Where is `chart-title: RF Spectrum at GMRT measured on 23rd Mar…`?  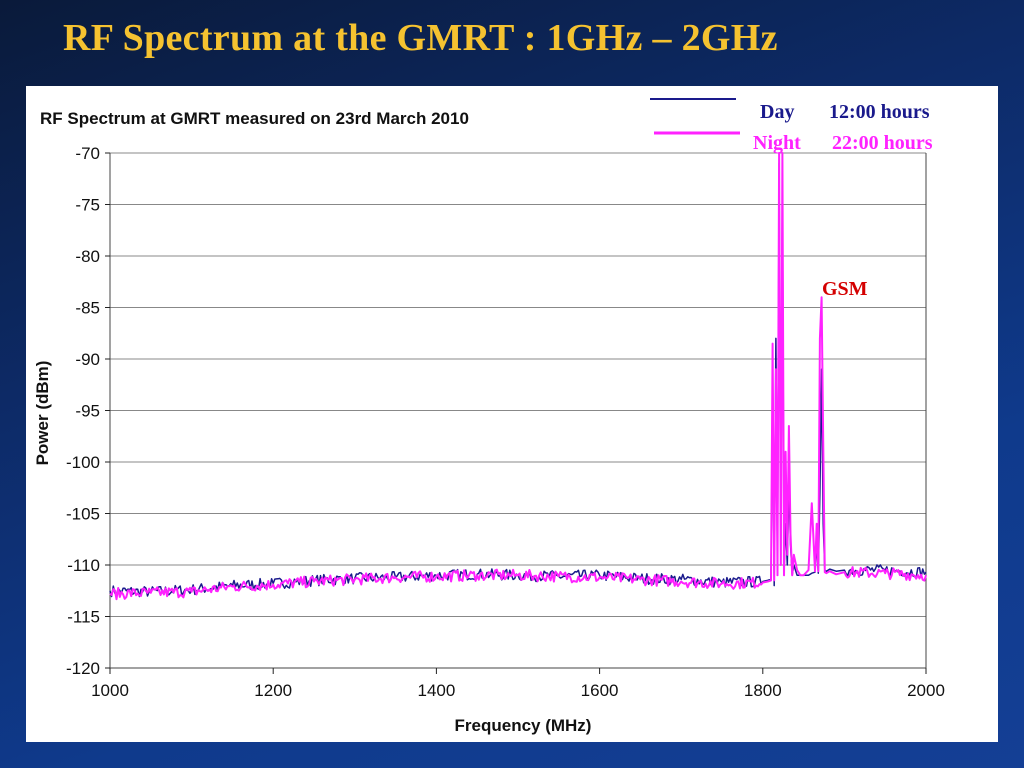 chart-title: RF Spectrum at GMRT measured on 23rd Mar… is located at coordinates (254, 118).